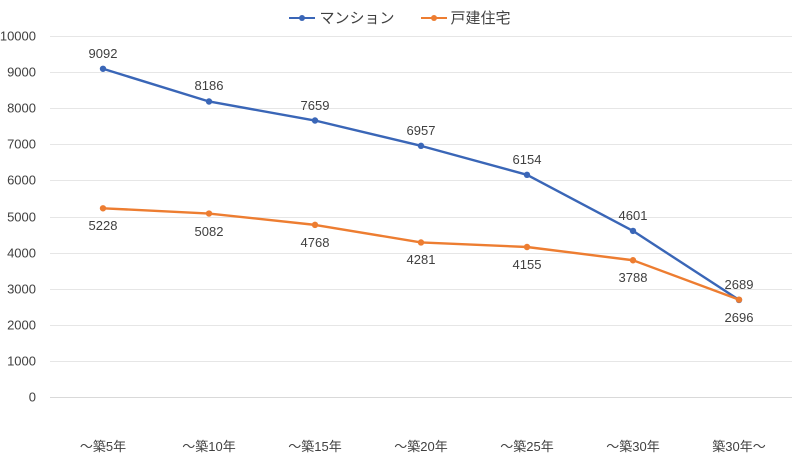  Describe the element at coordinates (103, 226) in the screenshot. I see `data-point-label: 5228` at that location.